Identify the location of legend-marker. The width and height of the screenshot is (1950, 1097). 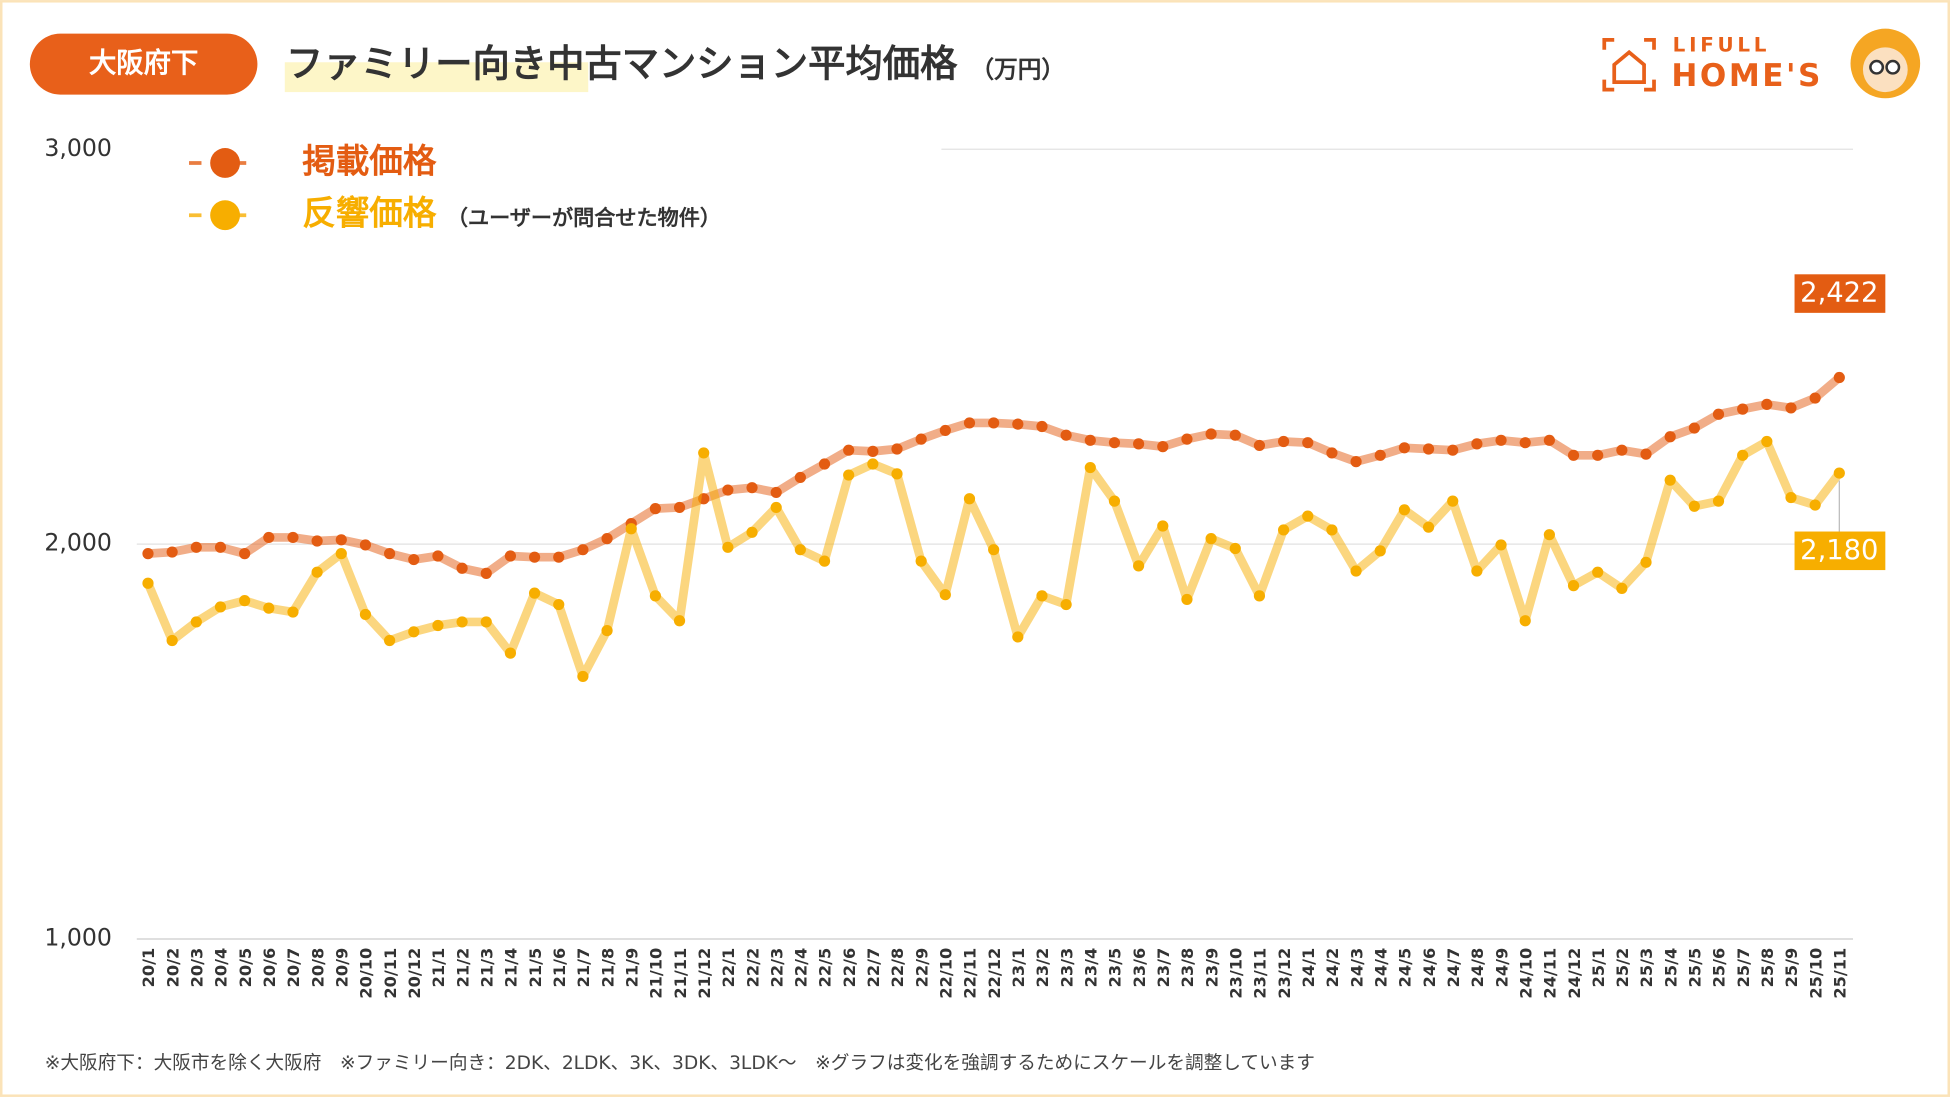
(225, 215).